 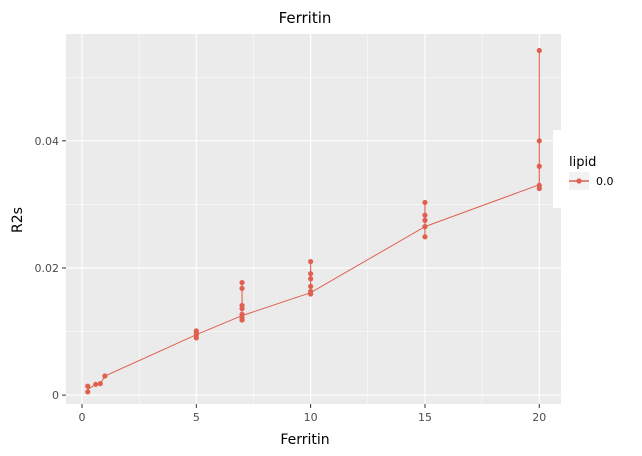 What do you see at coordinates (539, 417) in the screenshot?
I see `x-tick-label: 20` at bounding box center [539, 417].